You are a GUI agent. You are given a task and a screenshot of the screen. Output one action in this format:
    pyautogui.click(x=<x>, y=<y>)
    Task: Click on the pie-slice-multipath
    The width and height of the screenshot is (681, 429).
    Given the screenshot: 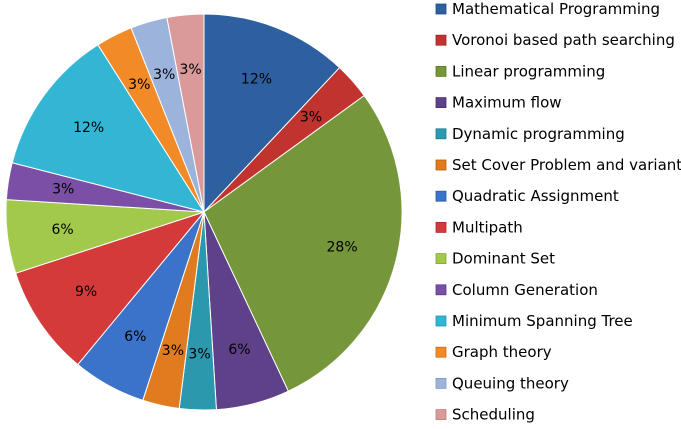 What is the action you would take?
    pyautogui.click(x=110, y=288)
    